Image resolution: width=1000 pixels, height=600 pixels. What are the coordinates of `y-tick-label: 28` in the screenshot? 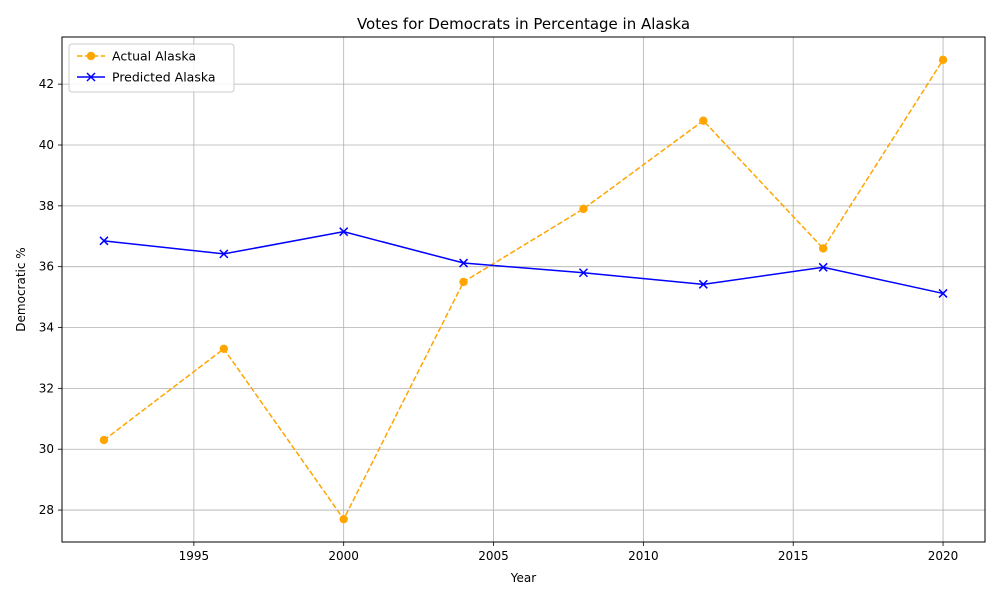 It's located at (46, 510).